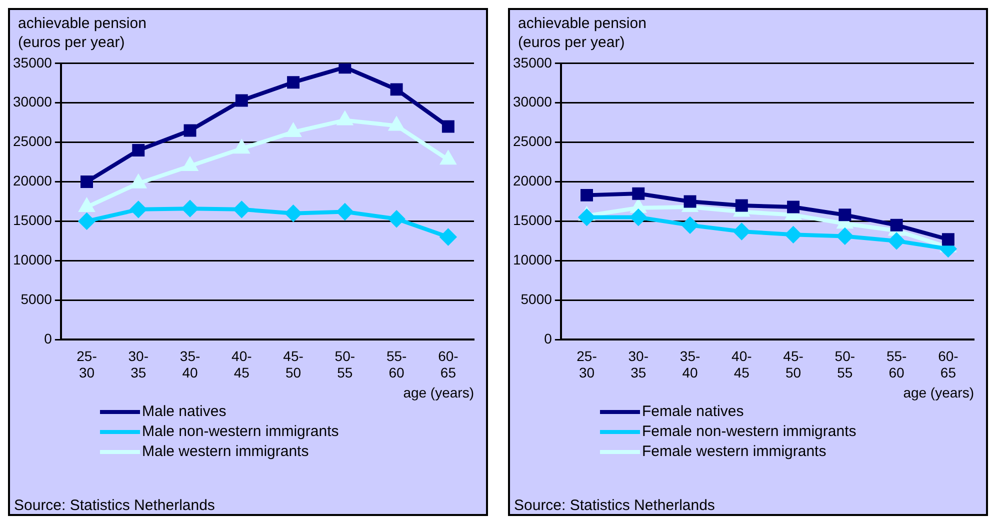 This screenshot has height=518, width=997. What do you see at coordinates (693, 412) in the screenshot?
I see `legend-label: Female natives` at bounding box center [693, 412].